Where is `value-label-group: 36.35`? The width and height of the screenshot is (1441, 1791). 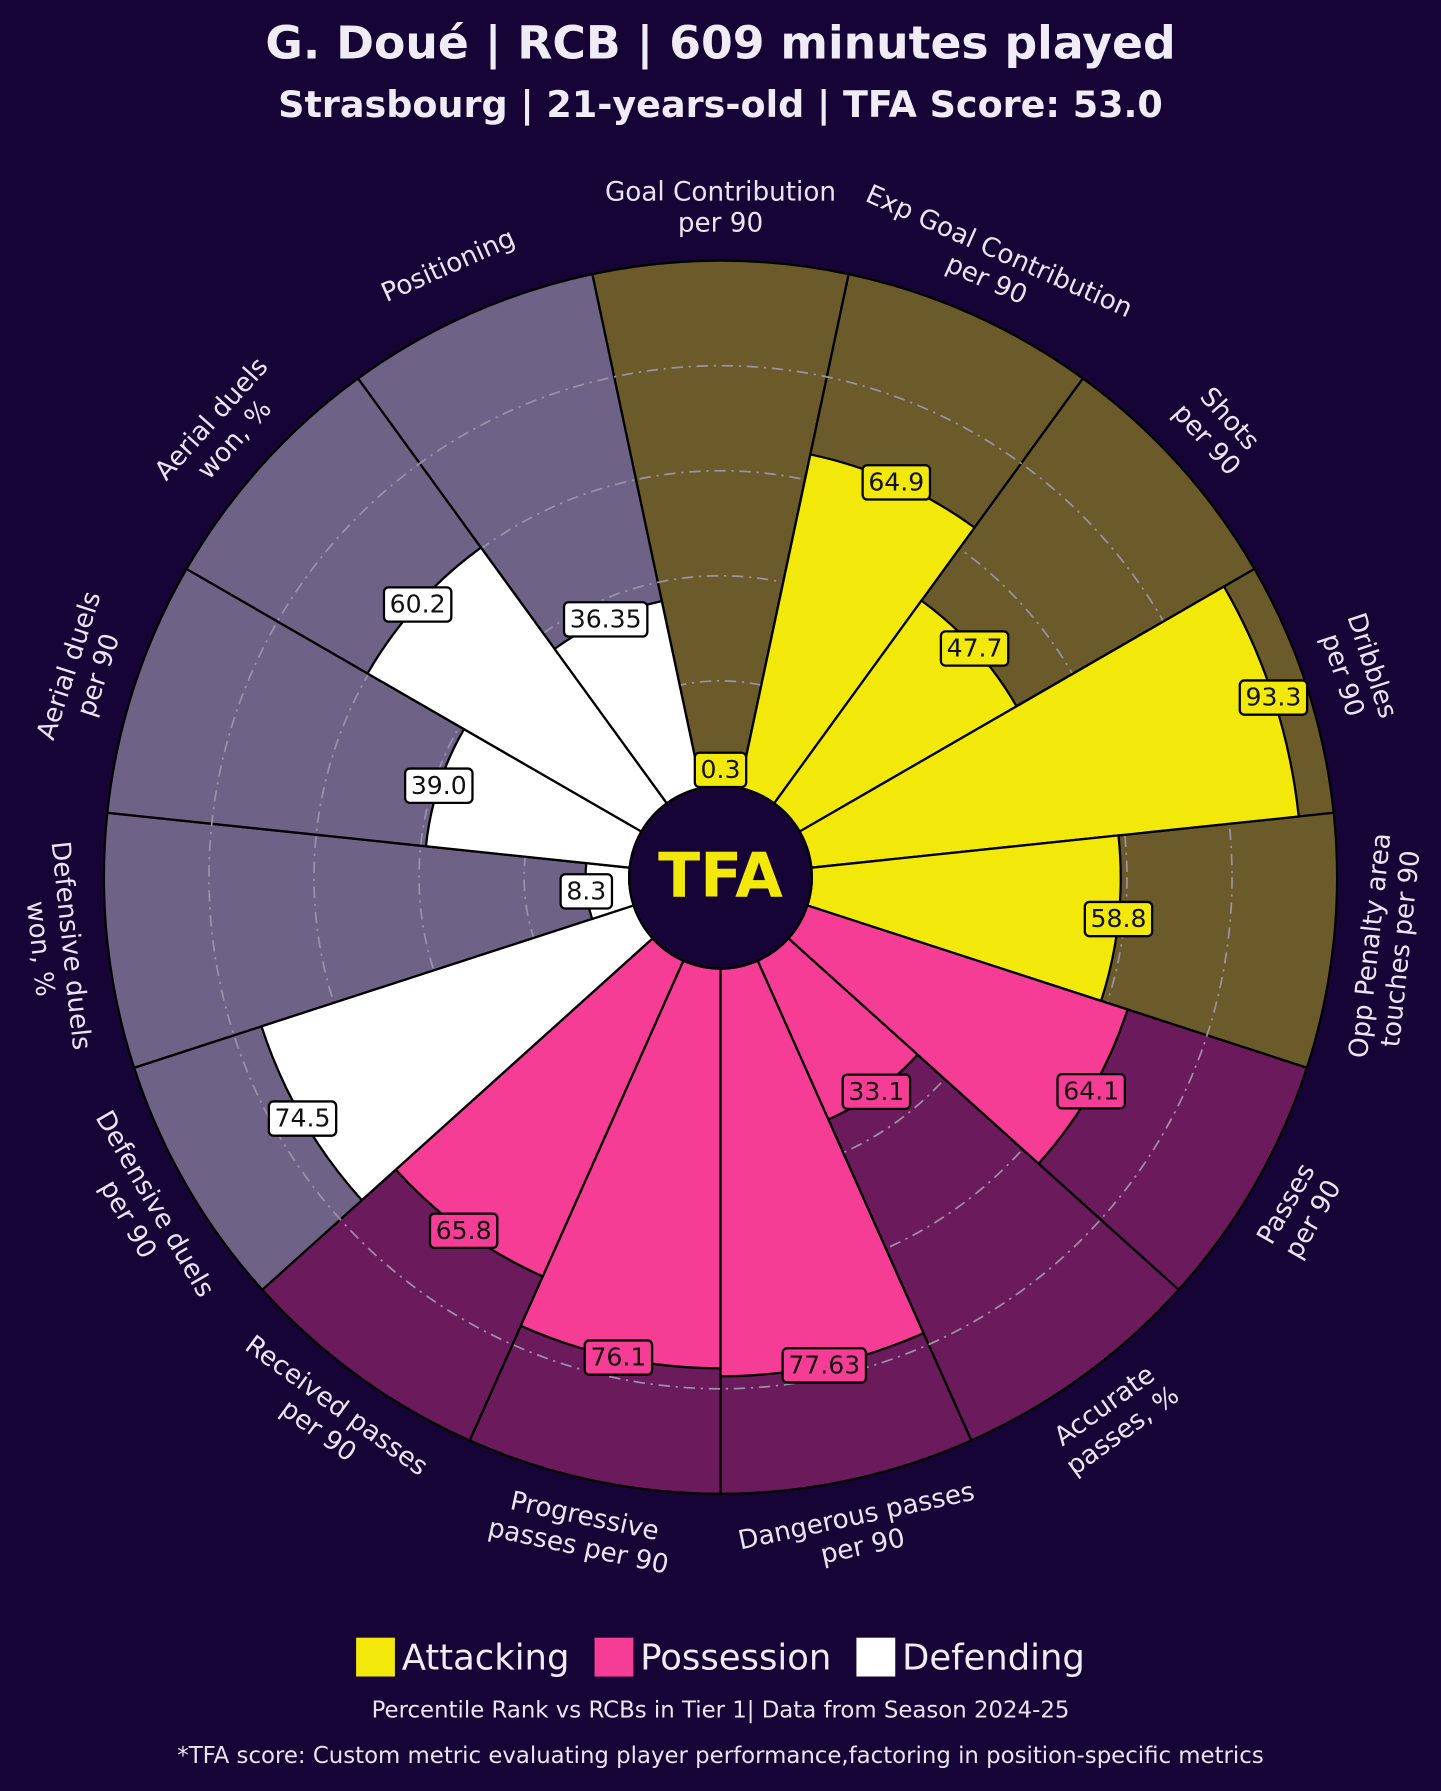 value-label-group: 36.35 is located at coordinates (605, 619).